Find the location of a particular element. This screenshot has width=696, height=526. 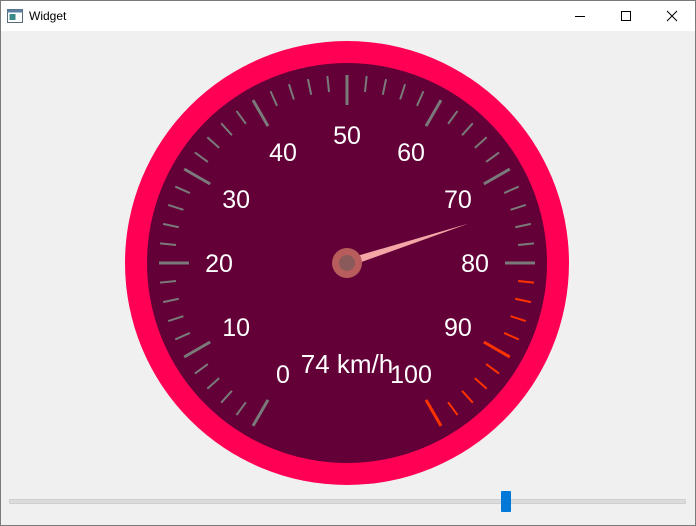

window-title: Widget is located at coordinates (48, 16).